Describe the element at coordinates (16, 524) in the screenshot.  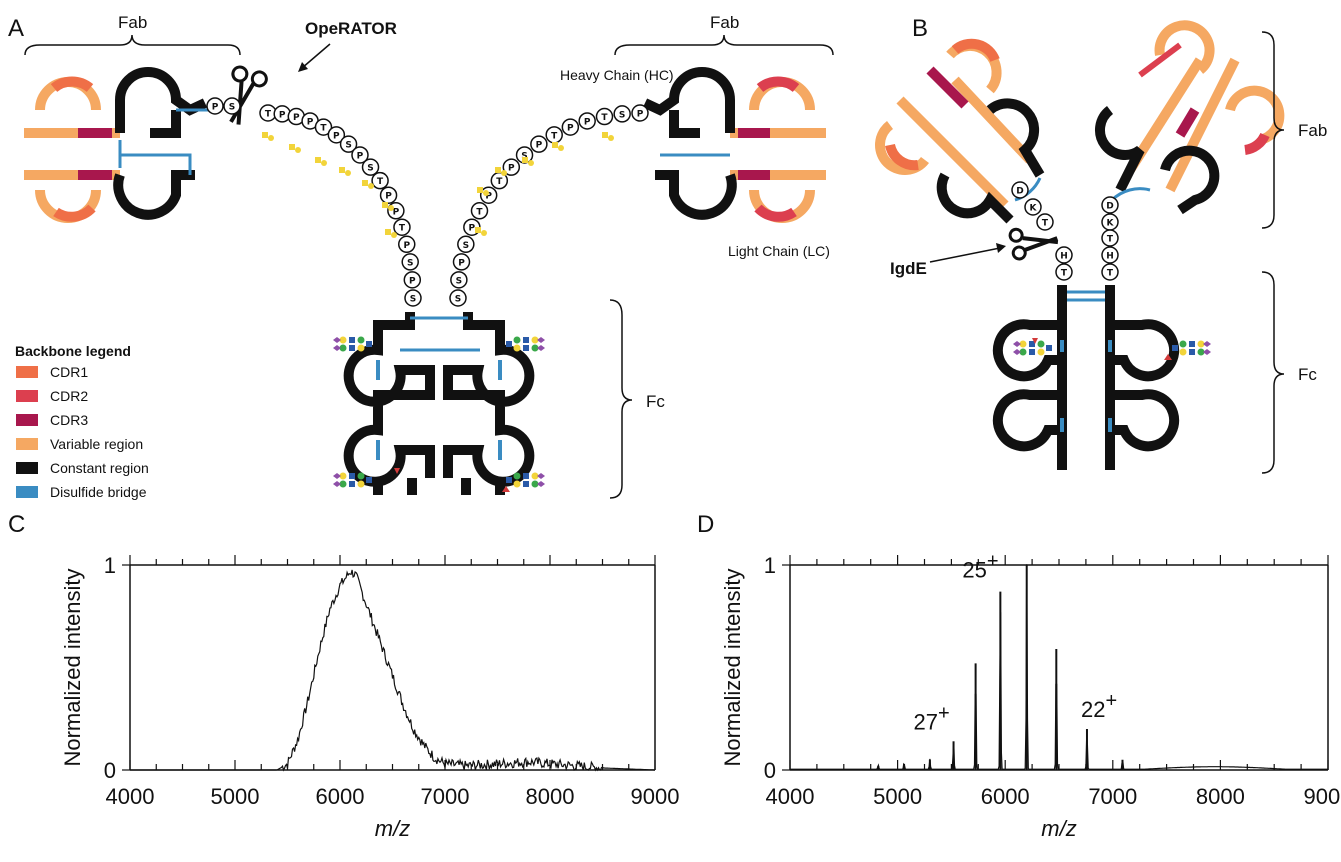
I see `panel-c-letter: C` at that location.